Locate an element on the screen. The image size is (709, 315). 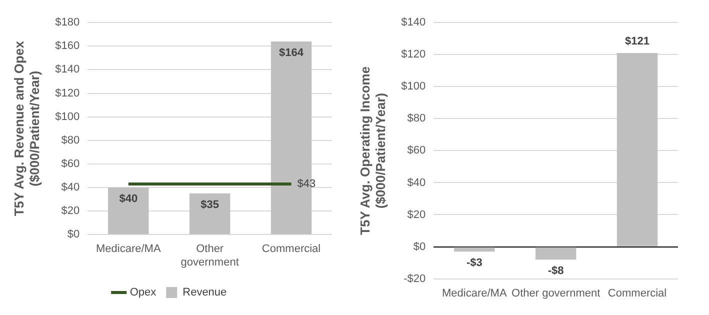
y-axis-title: T5Y Avg. Revenue and Opex ($000/Patient/Year) is located at coordinates (26, 128).